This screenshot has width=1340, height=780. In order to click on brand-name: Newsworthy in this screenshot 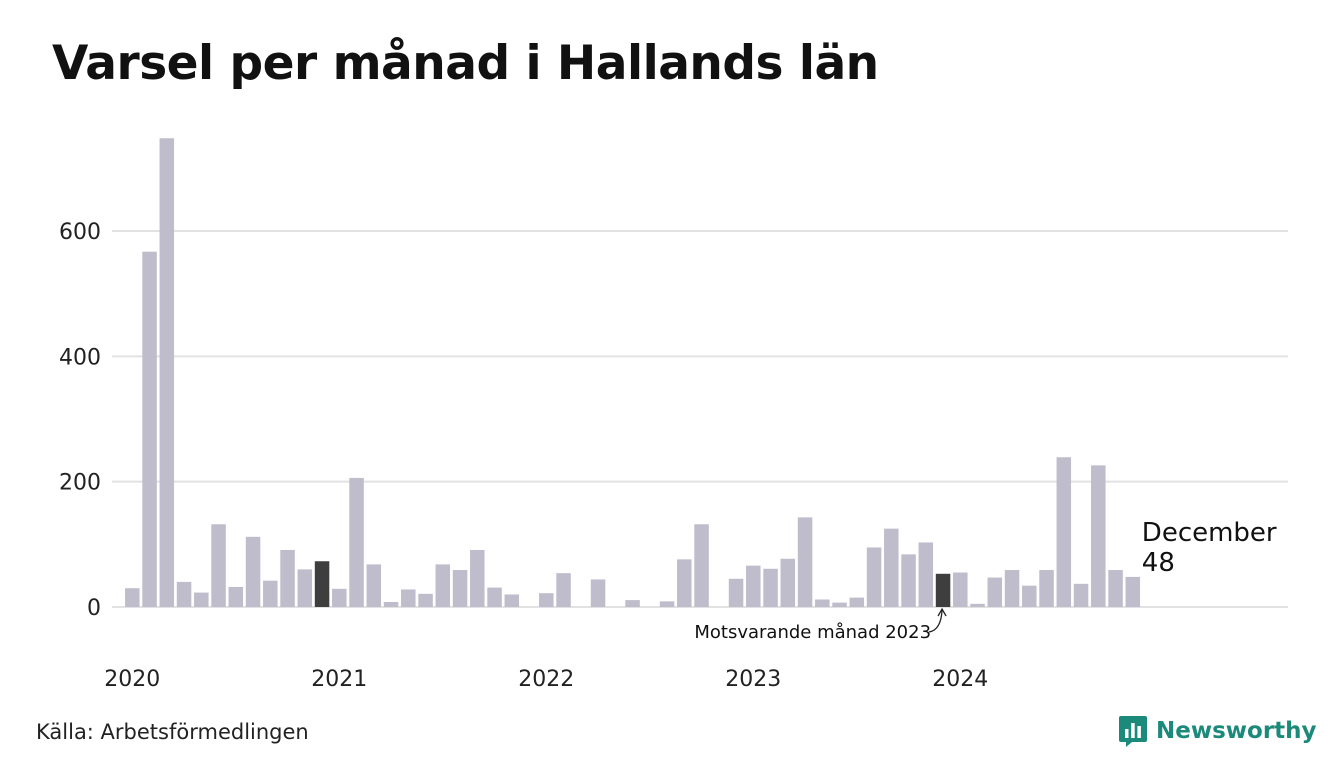, I will do `click(1236, 731)`.